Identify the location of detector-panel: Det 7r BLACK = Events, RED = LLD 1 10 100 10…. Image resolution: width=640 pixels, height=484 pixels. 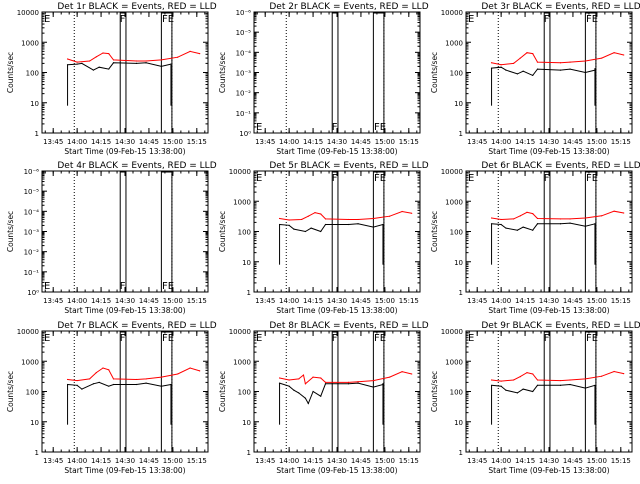
(111, 398).